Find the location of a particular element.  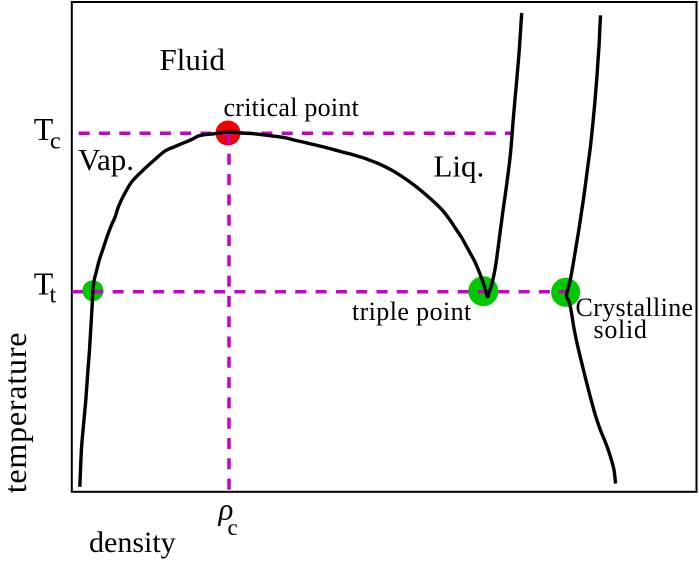

svg-text: Vap. is located at coordinates (106, 159).